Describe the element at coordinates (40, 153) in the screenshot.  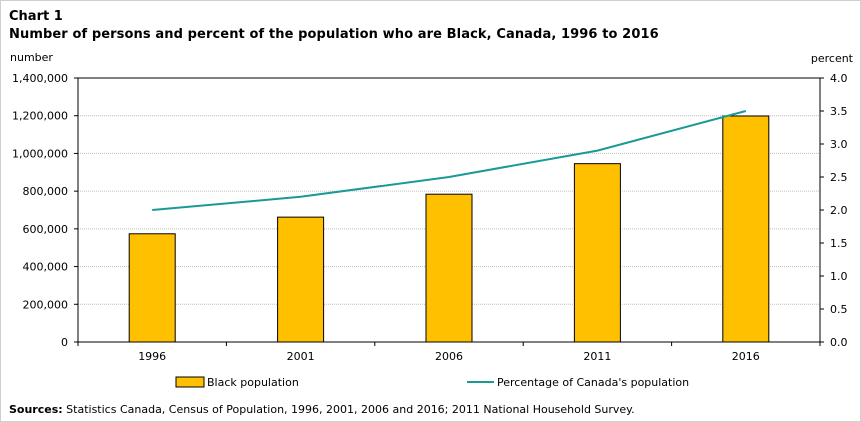
I see `y-tick-label: 1,000,000` at that location.